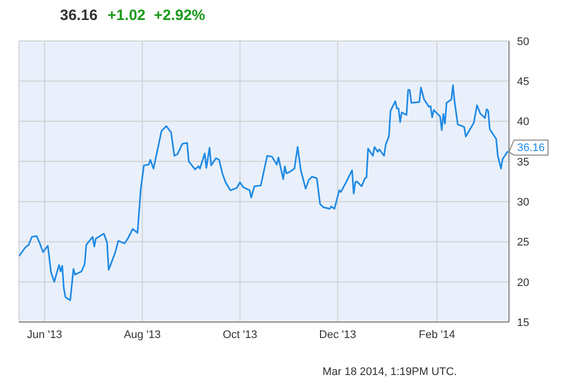 This screenshot has height=388, width=575. What do you see at coordinates (240, 334) in the screenshot?
I see `x-tick-label: Oct '13` at bounding box center [240, 334].